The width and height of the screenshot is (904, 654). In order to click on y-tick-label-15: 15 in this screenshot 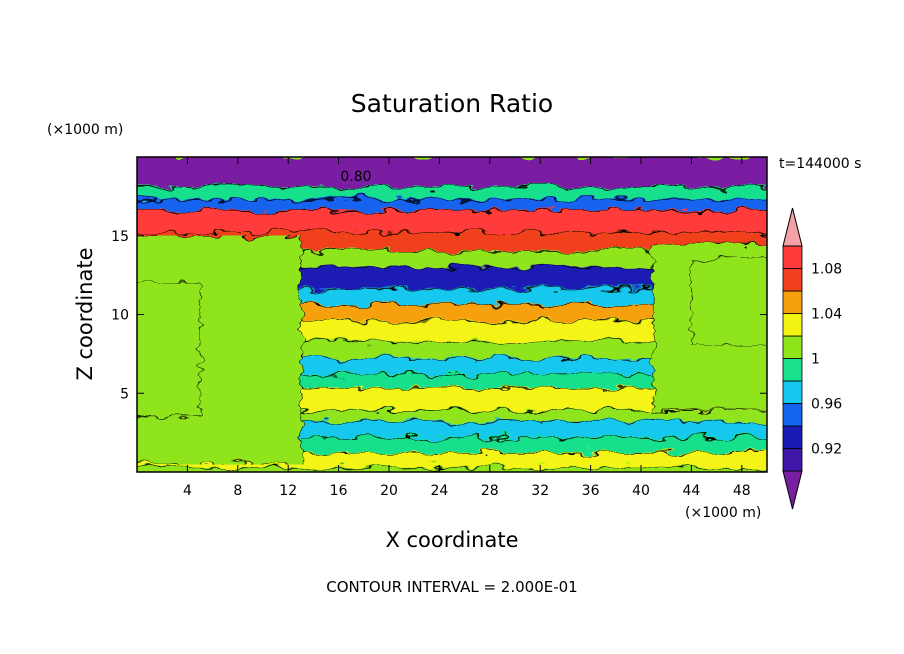, I will do `click(120, 237)`.